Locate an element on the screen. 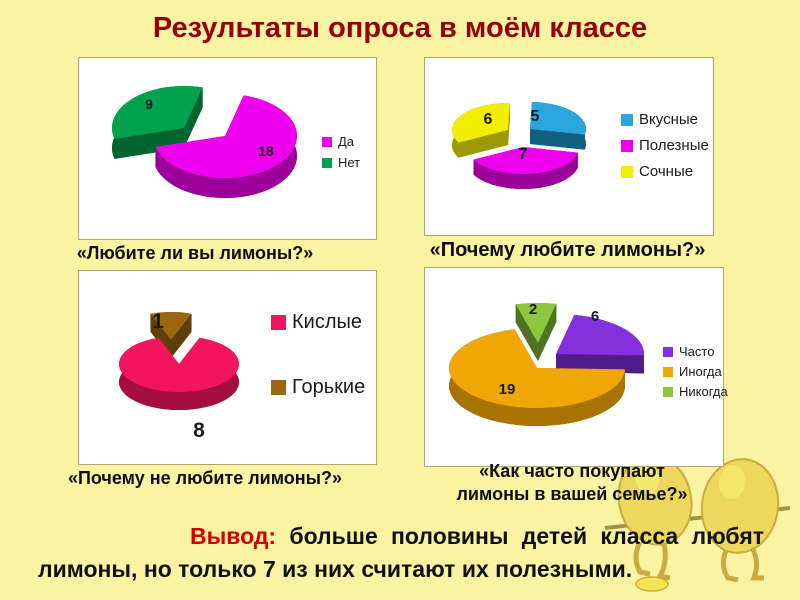 The height and width of the screenshot is (600, 800). pie-slice-label: 5 is located at coordinates (535, 116).